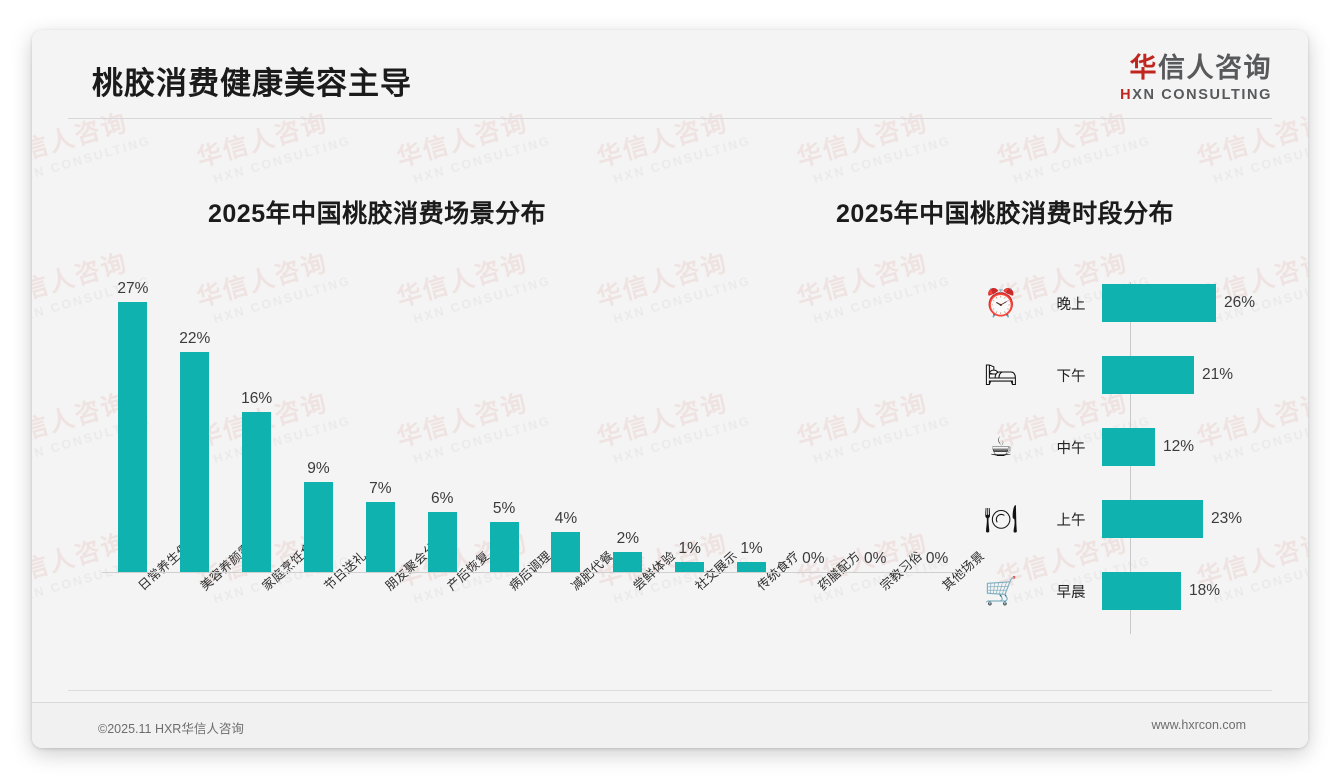 This screenshot has width=1340, height=780. I want to click on company-logo: 华信人咨询 HXN CONSULTING, so click(1196, 79).